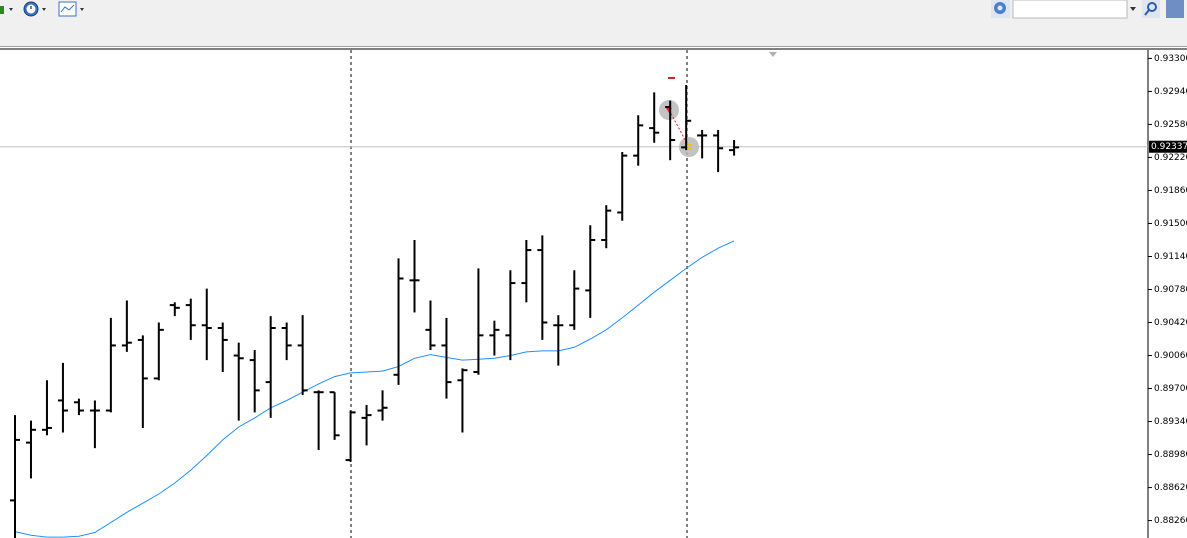 The image size is (1187, 538). Describe the element at coordinates (67, 8) in the screenshot. I see `indicator-glyph` at that location.